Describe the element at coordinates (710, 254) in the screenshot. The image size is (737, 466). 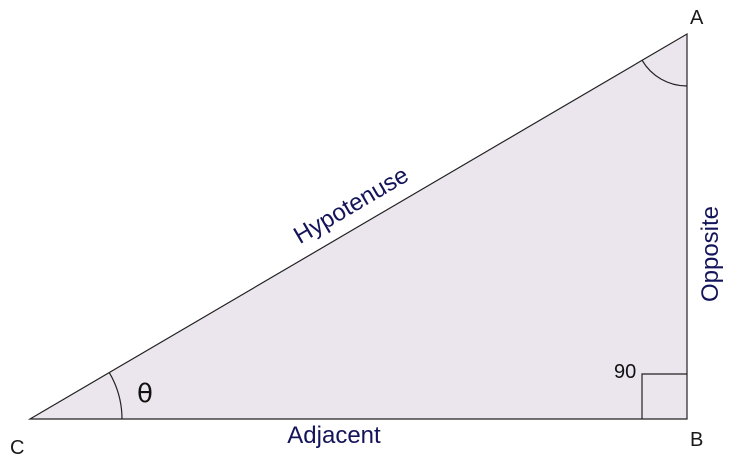
I see `opposite-label: Opposite` at that location.